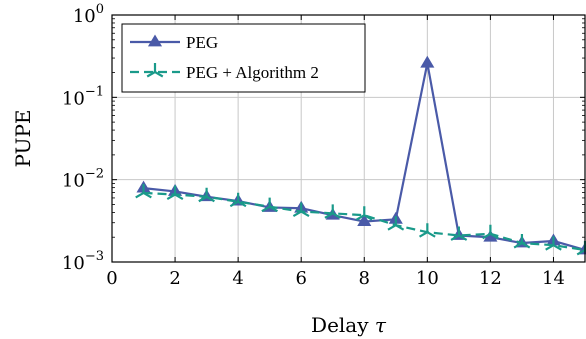 This screenshot has width=586, height=339. I want to click on x-axis-label-symbol: τ, so click(381, 325).